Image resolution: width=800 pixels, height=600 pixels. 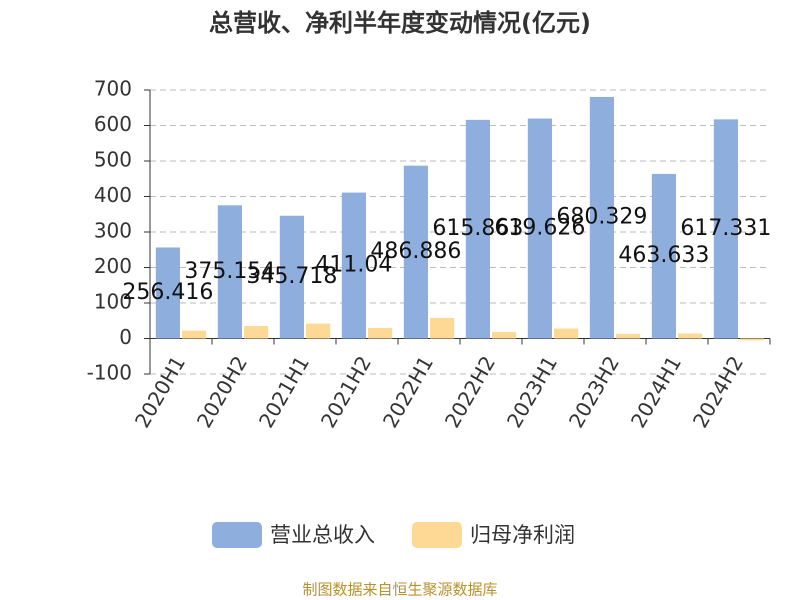 I want to click on y-tick-label: 0, so click(x=125, y=337).